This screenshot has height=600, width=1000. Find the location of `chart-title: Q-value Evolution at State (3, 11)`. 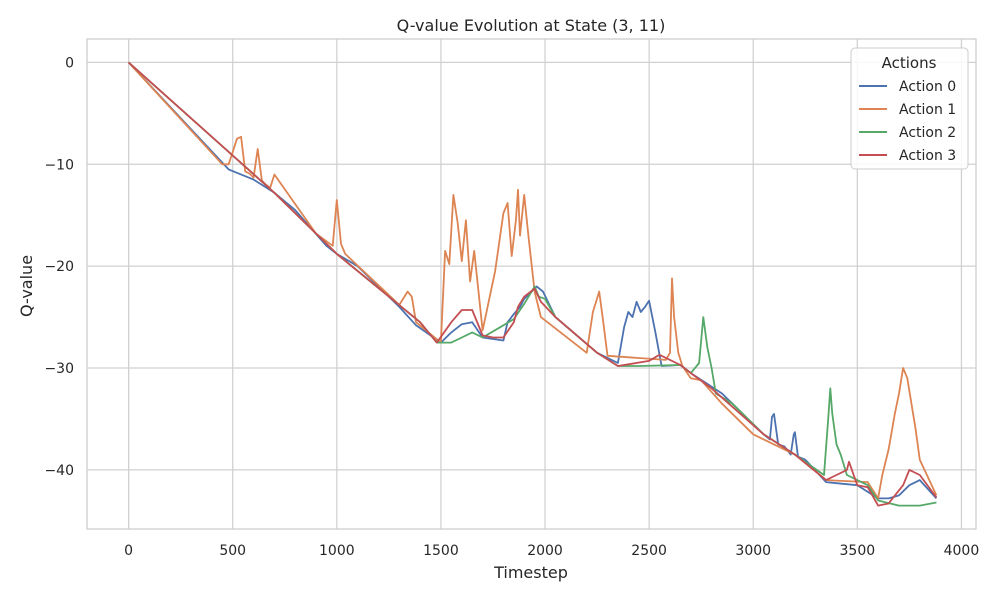

chart-title: Q-value Evolution at State (3, 11) is located at coordinates (531, 25).